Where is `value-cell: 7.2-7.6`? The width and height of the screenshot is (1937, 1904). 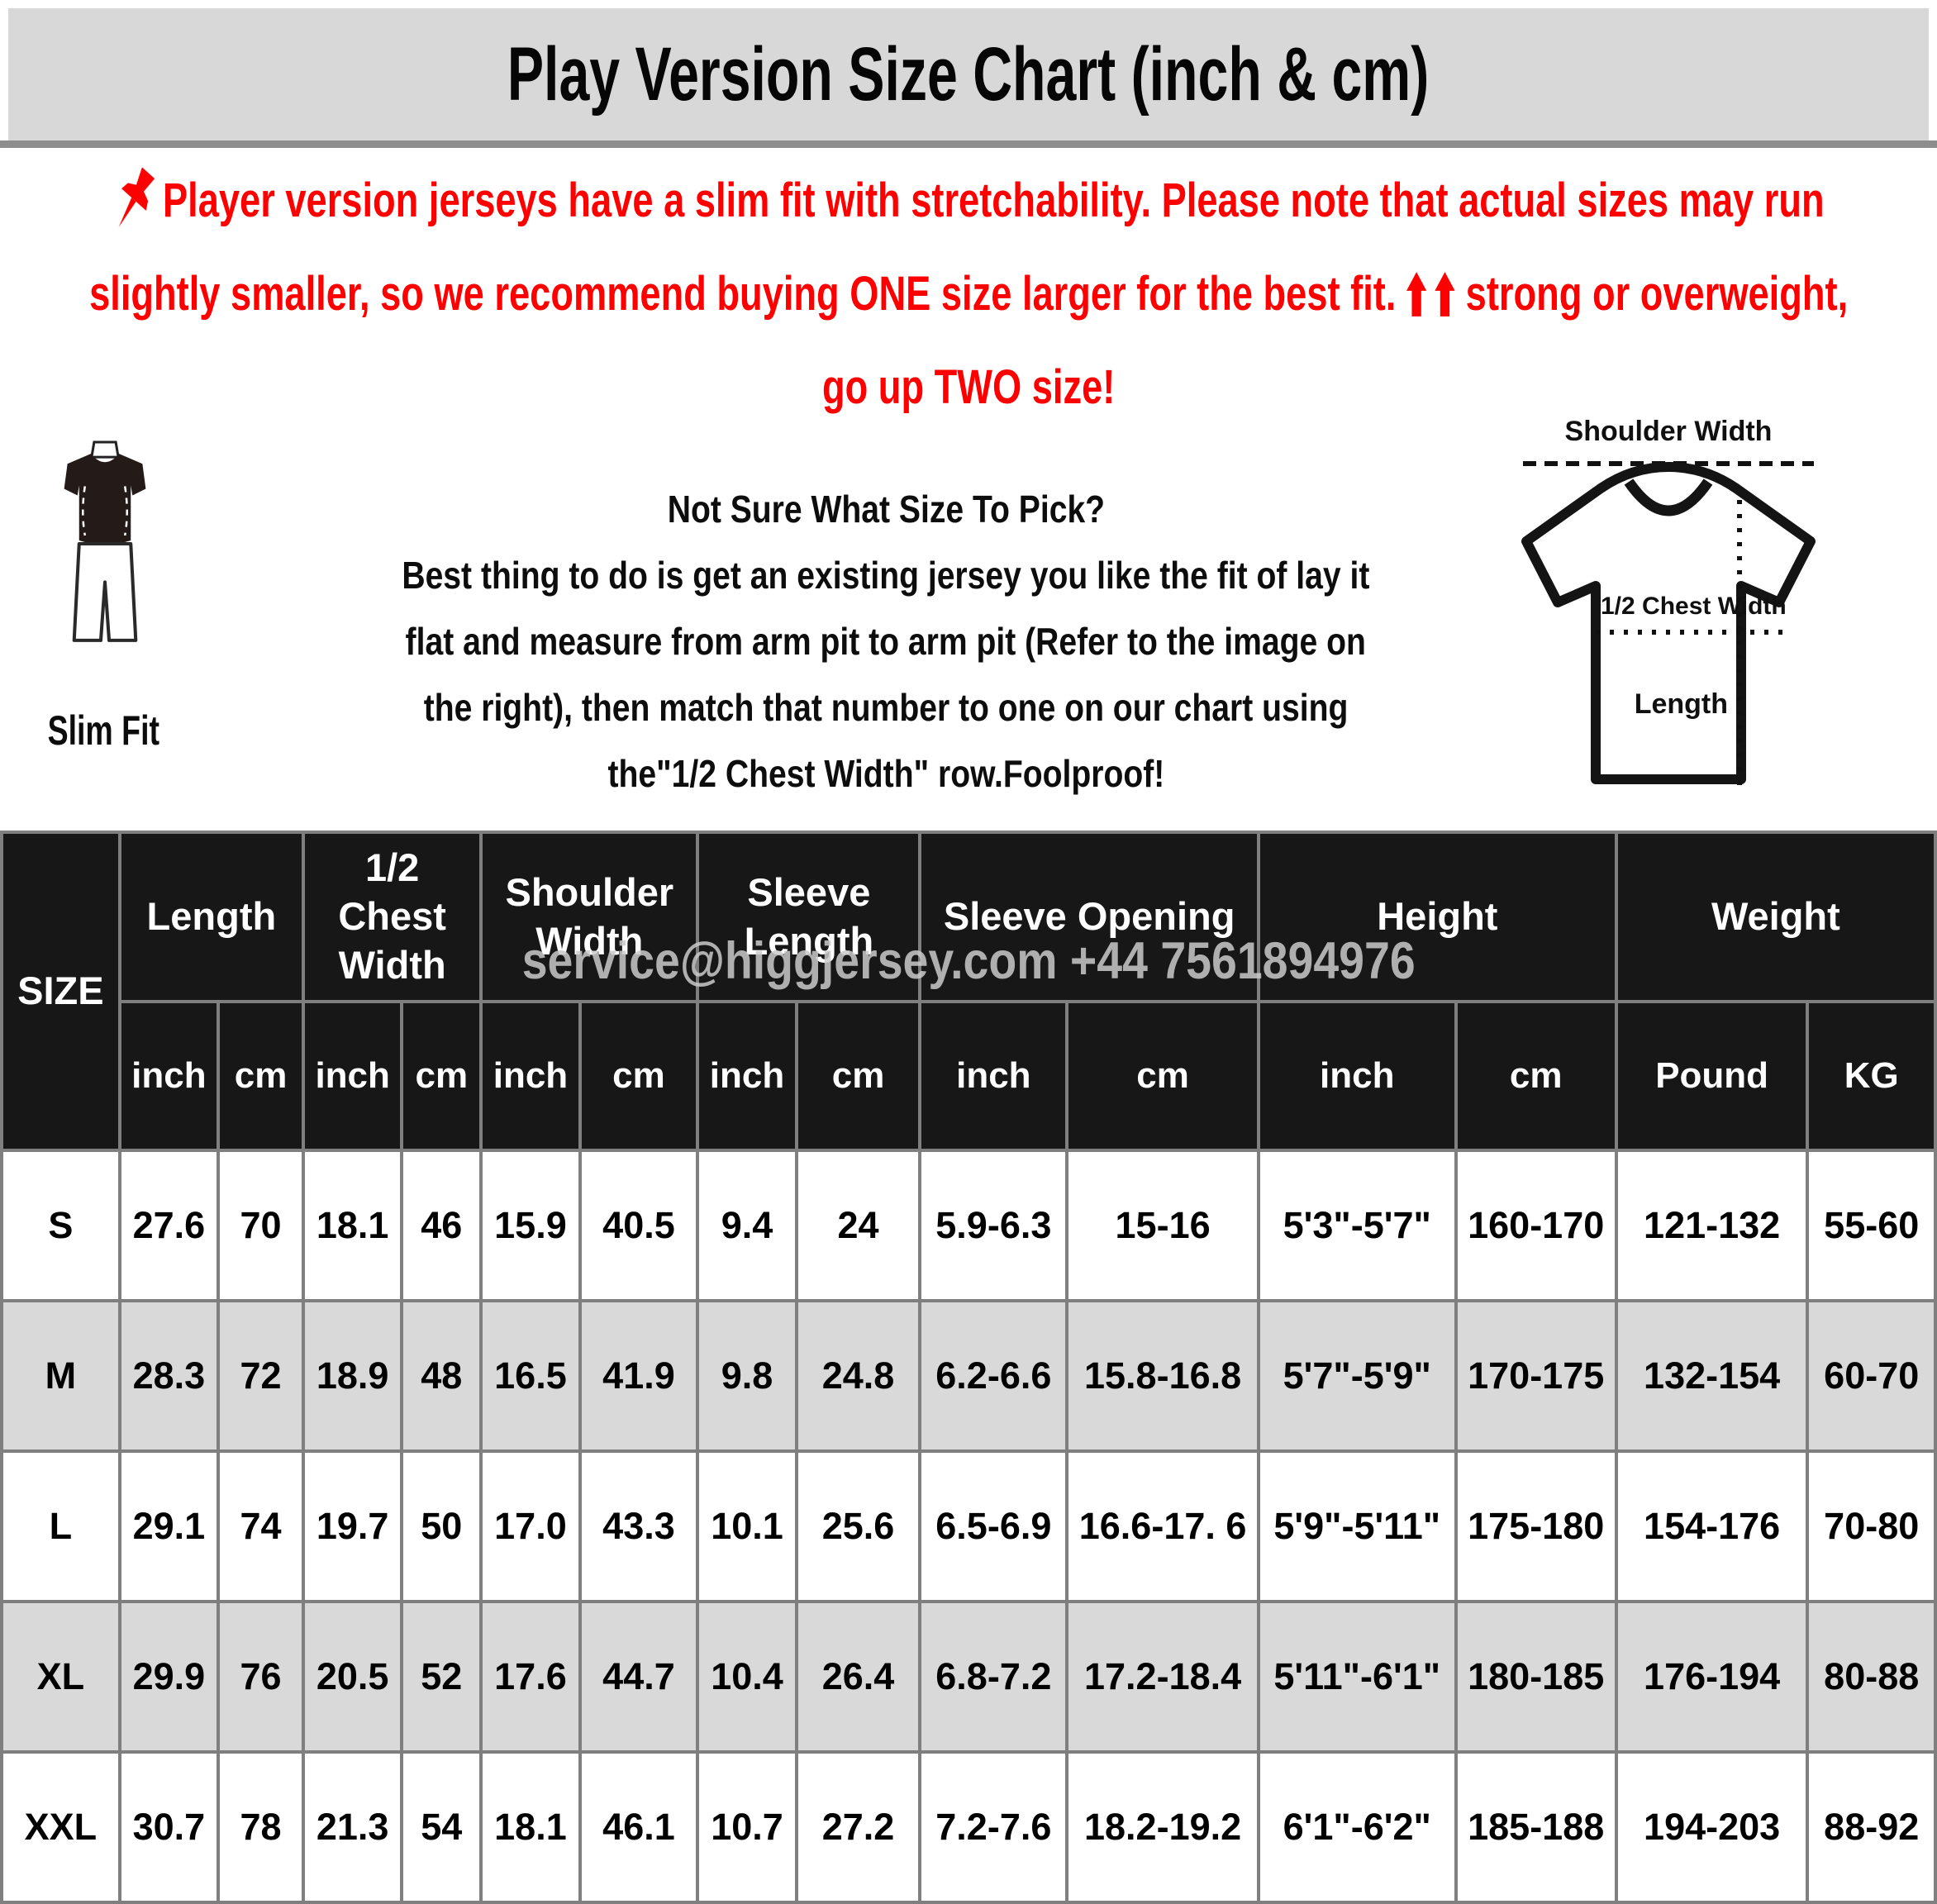 value-cell: 7.2-7.6 is located at coordinates (994, 1827).